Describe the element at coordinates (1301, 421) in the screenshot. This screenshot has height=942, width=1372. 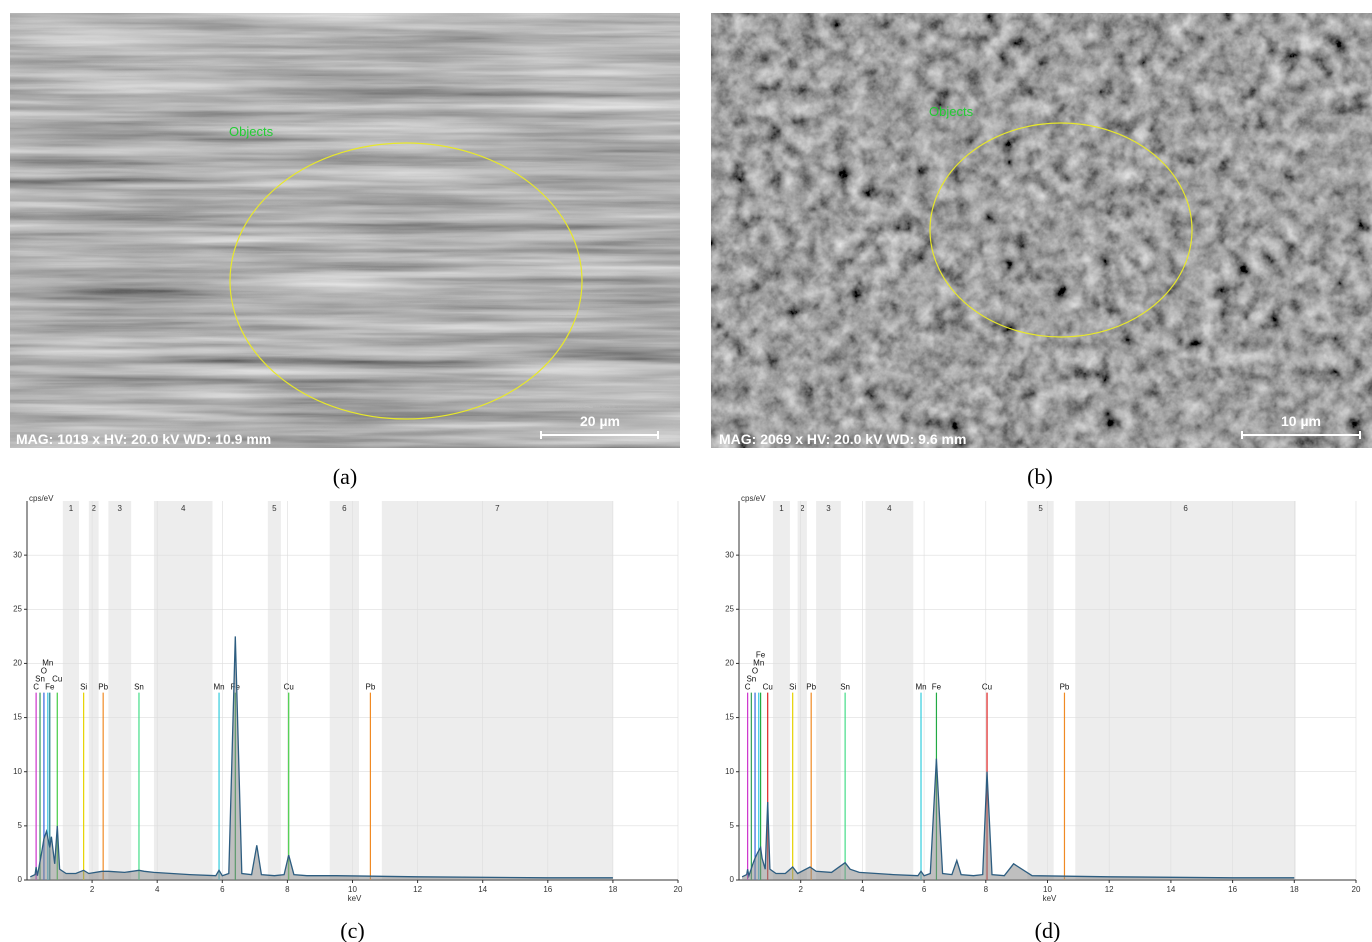
I see `scale-bar-label: 10 µm` at that location.